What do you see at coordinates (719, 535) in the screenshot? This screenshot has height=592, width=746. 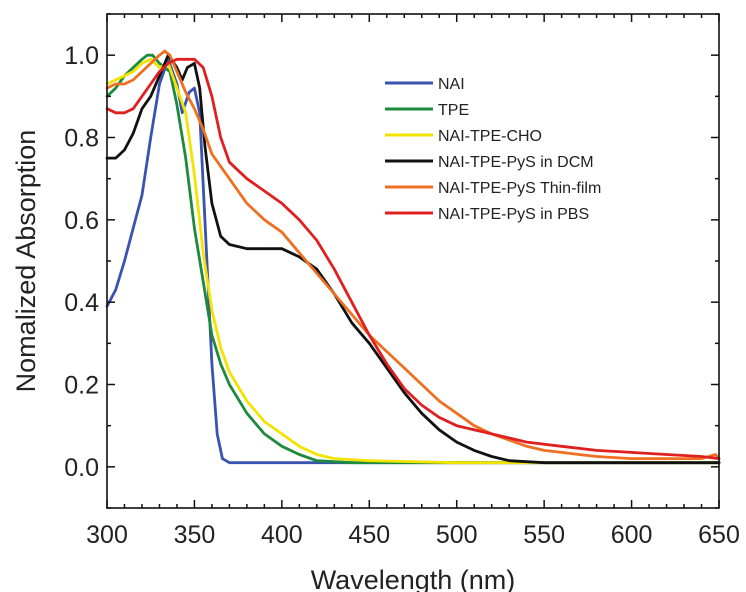 I see `x-tick-label: 650` at bounding box center [719, 535].